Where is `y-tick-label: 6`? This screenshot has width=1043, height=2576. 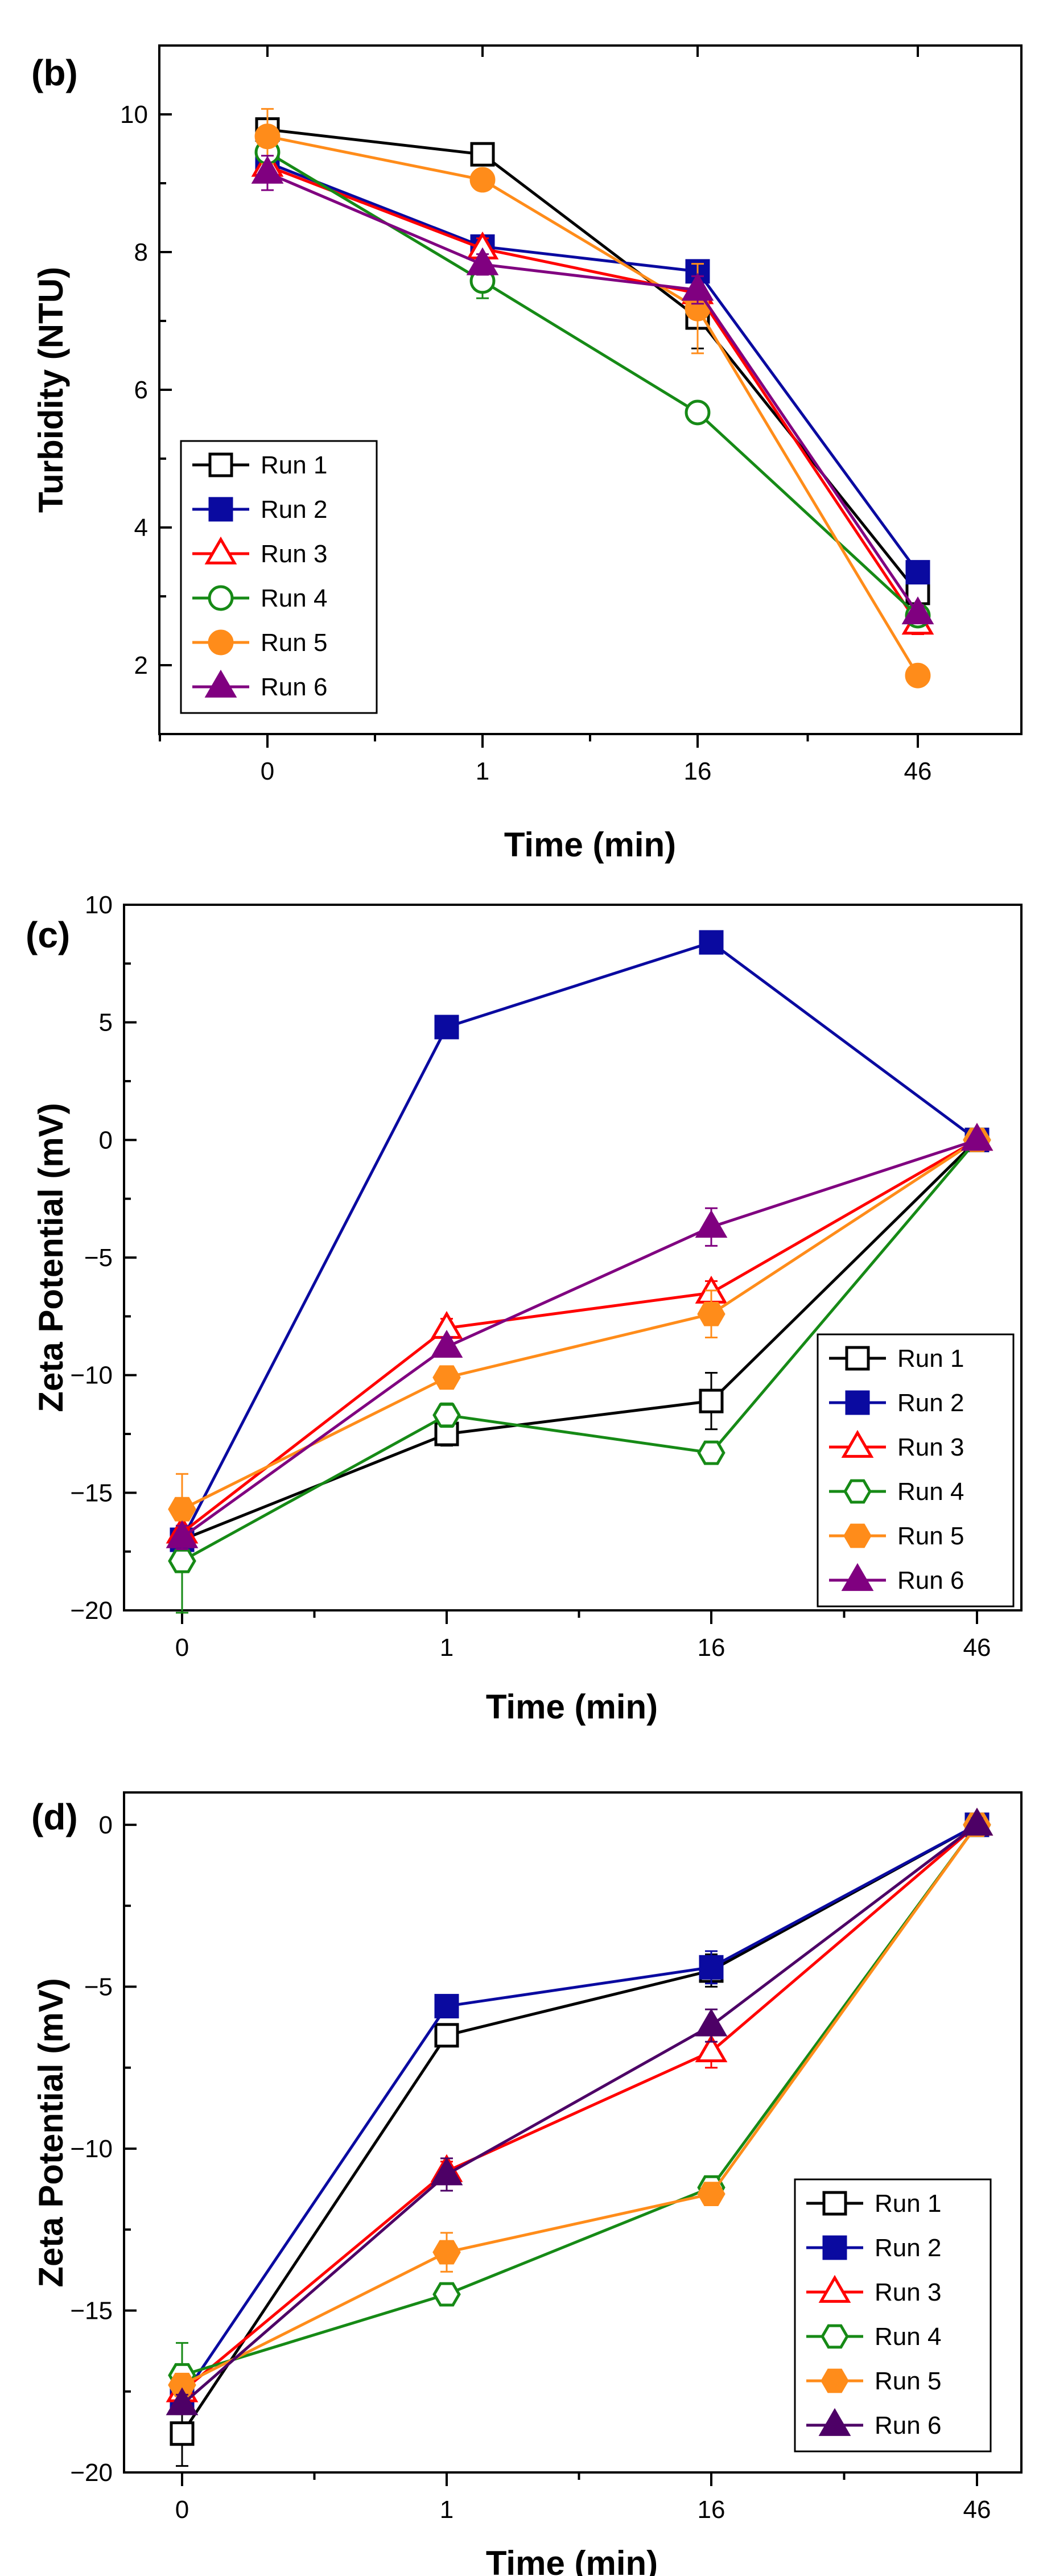
y-tick-label: 6 is located at coordinates (141, 390).